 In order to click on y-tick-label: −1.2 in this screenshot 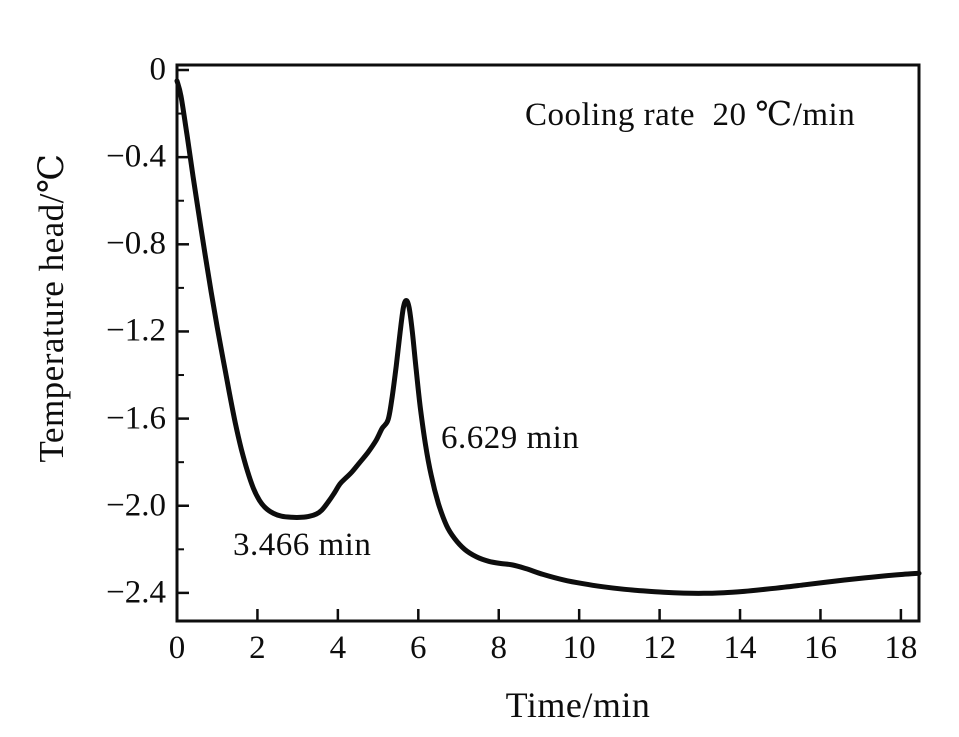, I will do `click(136, 330)`.